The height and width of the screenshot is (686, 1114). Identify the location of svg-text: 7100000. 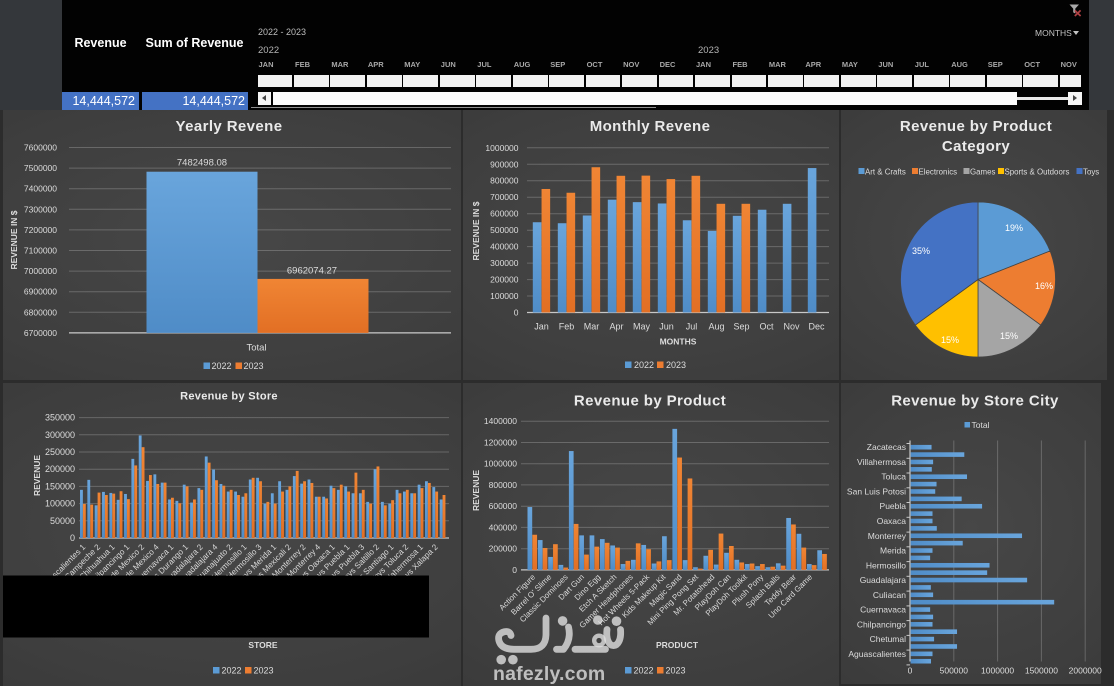
(40, 251).